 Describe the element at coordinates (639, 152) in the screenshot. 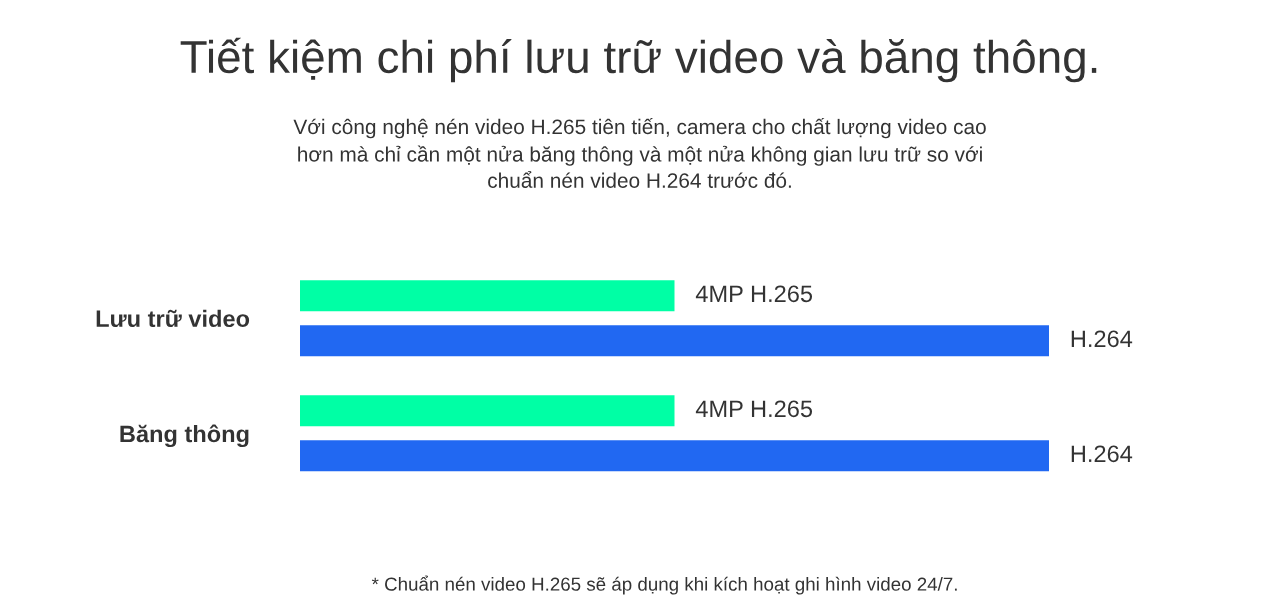

I see `chart-subtitle: Với công nghệ nén video H.265 tiên tiến, camera cho chất lượng video cao hơn mà chỉ cần một nửa băng thông và một nửa không gian lưu trữ so với chuẩn nén video H.264 trước đó.` at that location.